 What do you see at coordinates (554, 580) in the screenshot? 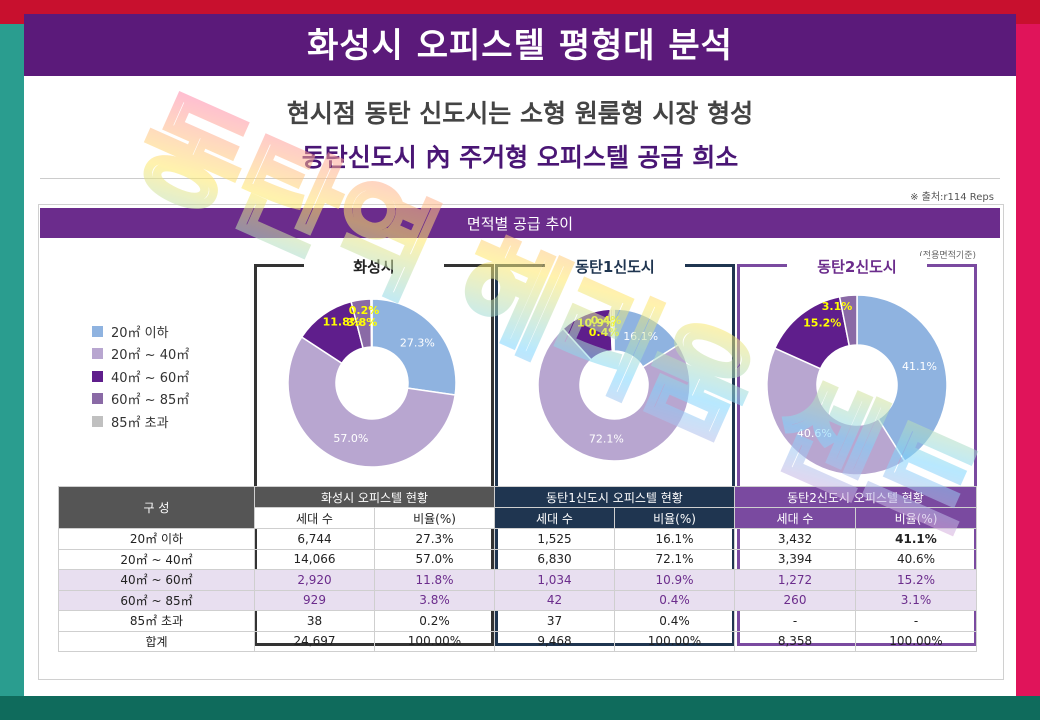
I see `table-cell: 1,034` at bounding box center [554, 580].